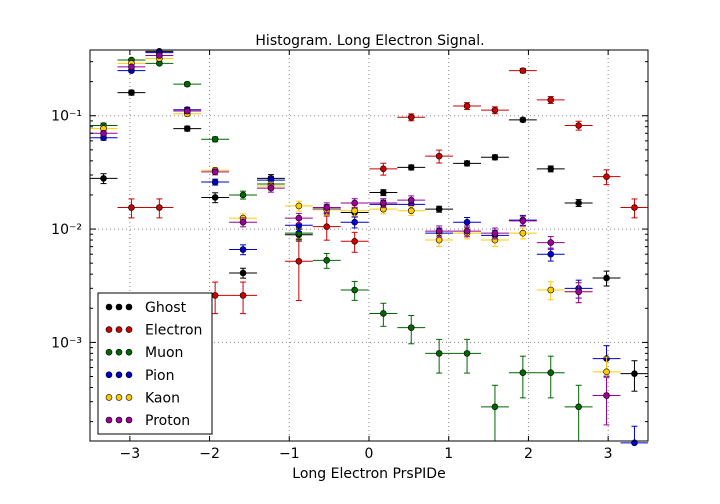 Image resolution: width=720 pixels, height=504 pixels. Describe the element at coordinates (369, 454) in the screenshot. I see `x-tick-label: 0` at that location.